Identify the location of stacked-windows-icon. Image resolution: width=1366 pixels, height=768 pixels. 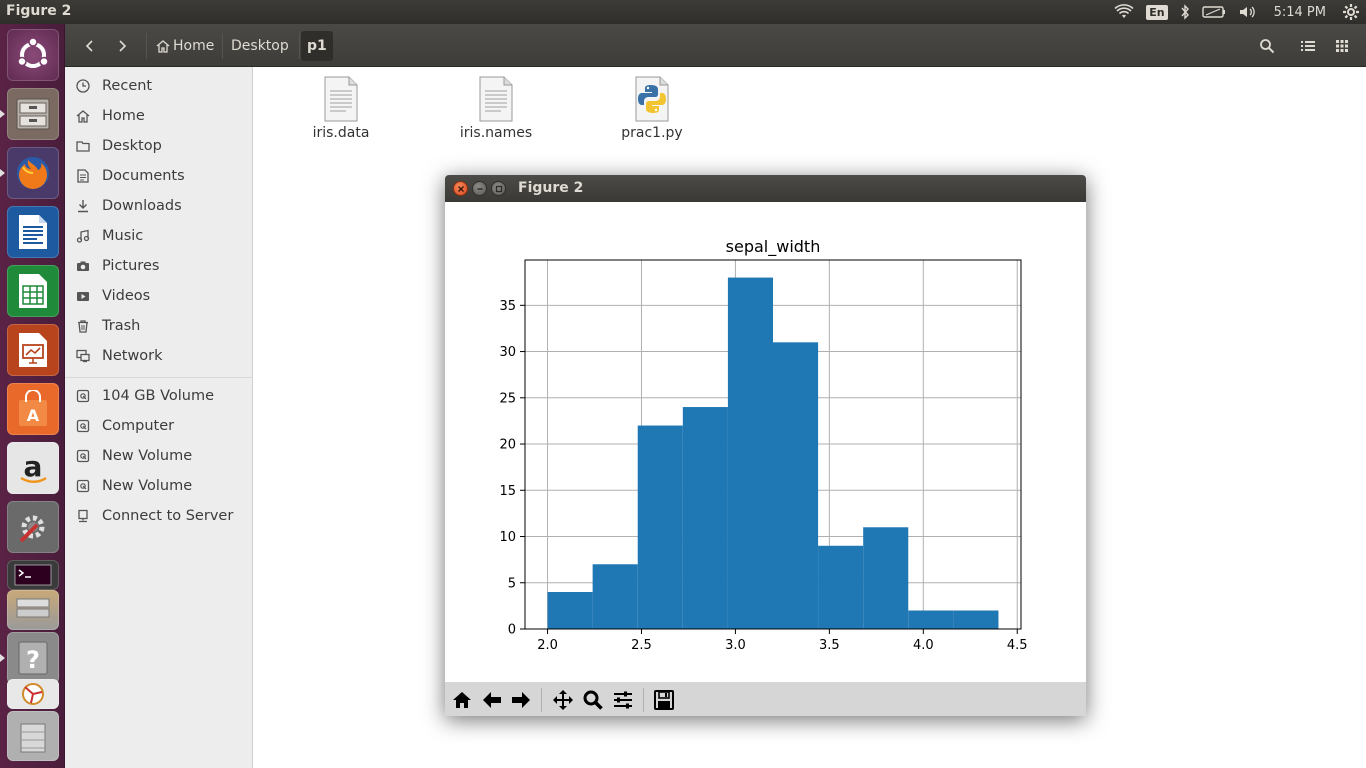
(33, 608).